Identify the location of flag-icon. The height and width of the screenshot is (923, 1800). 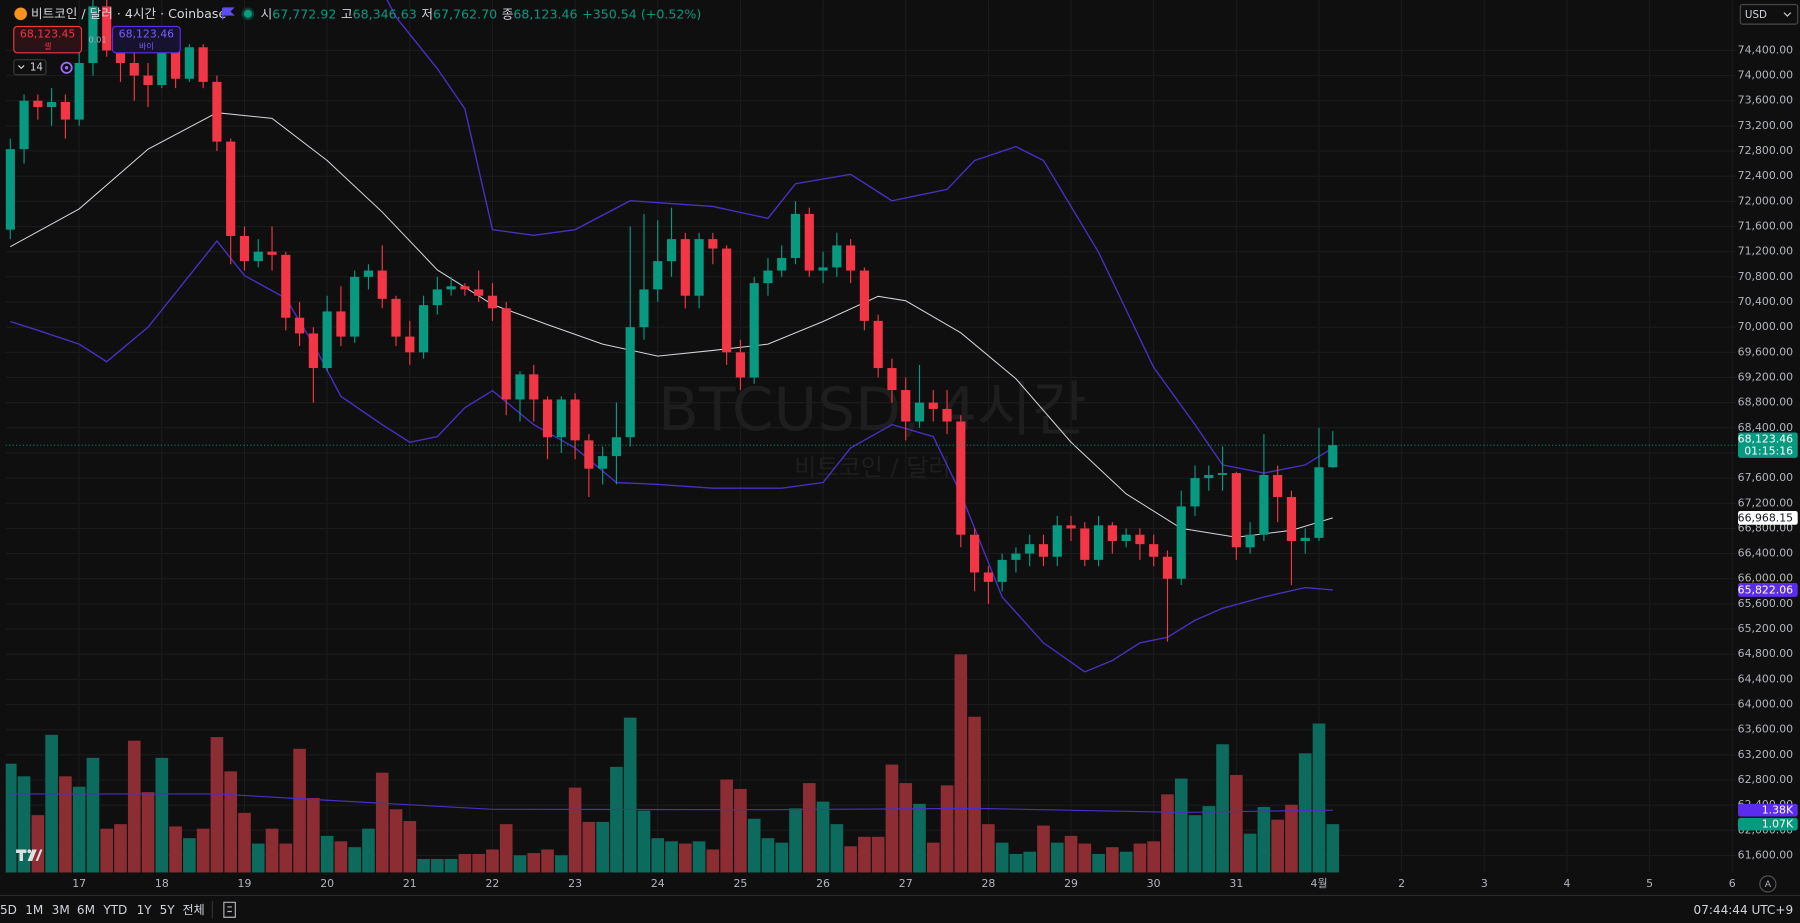
(228, 13).